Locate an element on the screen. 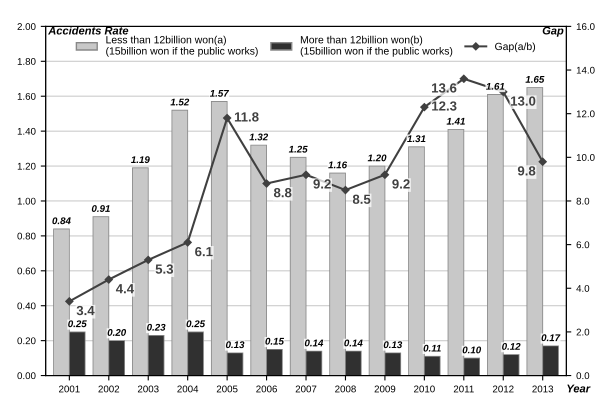 The image size is (609, 406). data-label: 0.91 is located at coordinates (101, 208).